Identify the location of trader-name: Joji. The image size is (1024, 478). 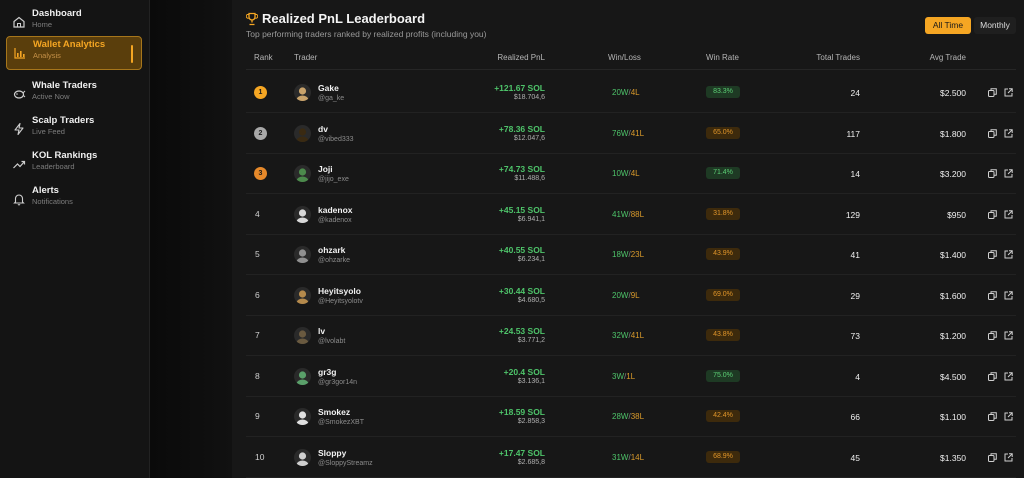
(325, 169).